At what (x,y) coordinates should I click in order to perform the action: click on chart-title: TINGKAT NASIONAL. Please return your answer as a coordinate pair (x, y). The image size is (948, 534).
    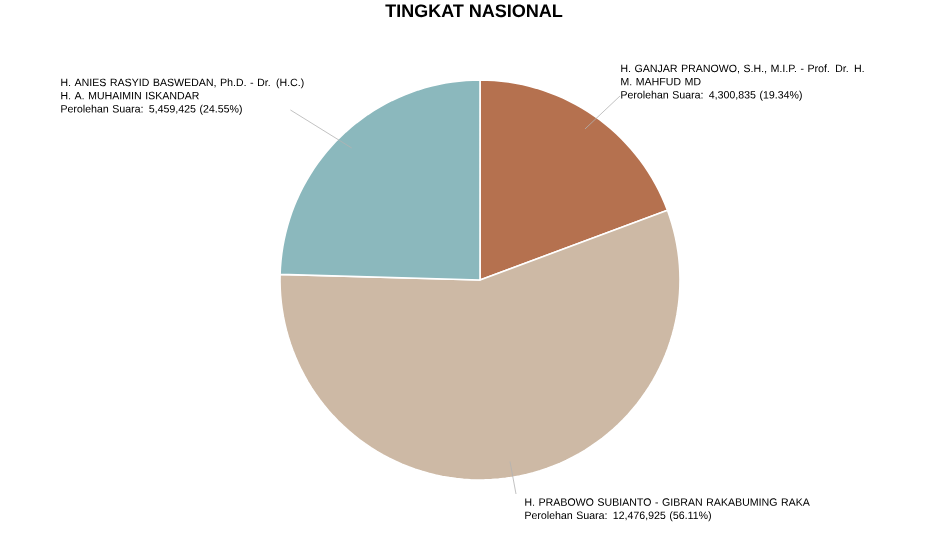
    Looking at the image, I should click on (474, 11).